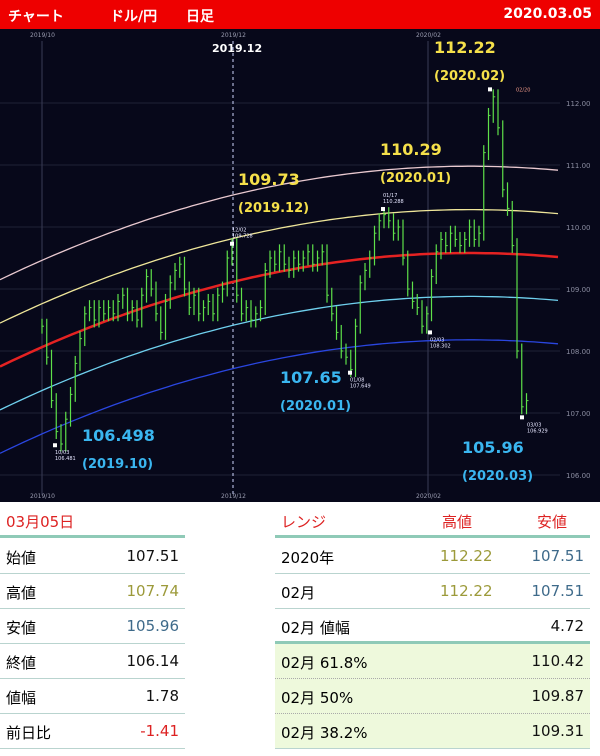  Describe the element at coordinates (428, 35) in the screenshot. I see `x-label-top: 2020/02` at that location.